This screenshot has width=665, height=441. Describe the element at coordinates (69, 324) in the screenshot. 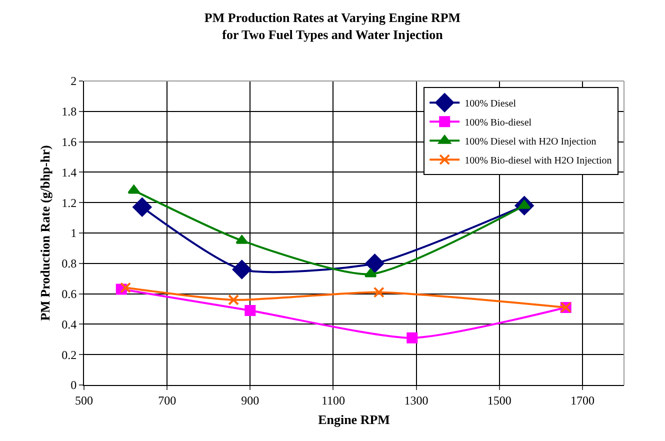

I see `y-tick-label: 0.4` at that location.